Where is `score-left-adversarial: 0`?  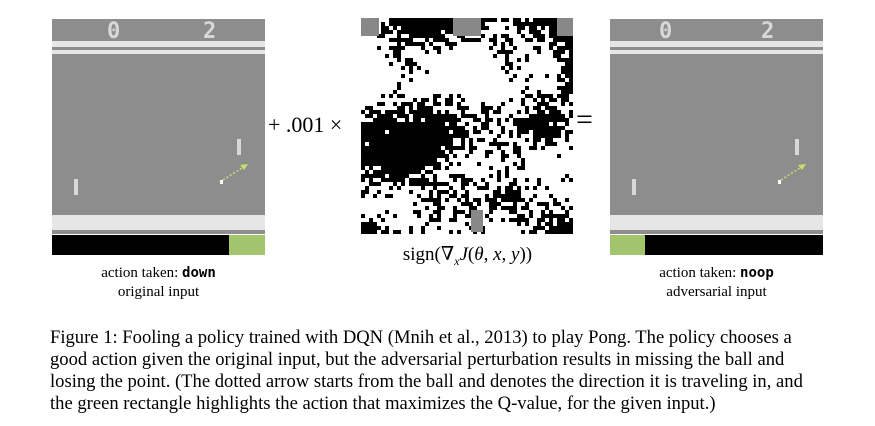
score-left-adversarial: 0 is located at coordinates (665, 31).